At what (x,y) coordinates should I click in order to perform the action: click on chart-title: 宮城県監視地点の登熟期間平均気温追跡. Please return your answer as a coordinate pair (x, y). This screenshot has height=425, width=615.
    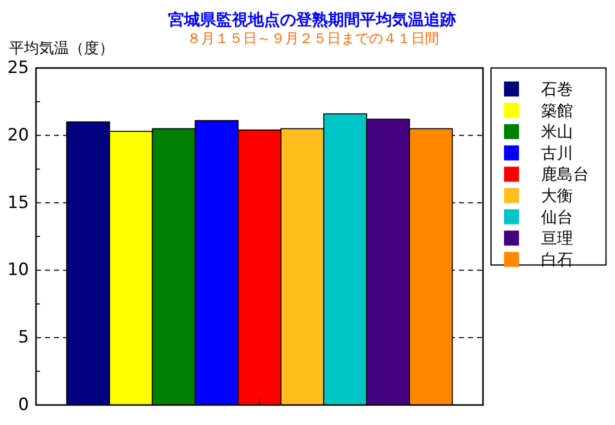
    Looking at the image, I should click on (312, 19).